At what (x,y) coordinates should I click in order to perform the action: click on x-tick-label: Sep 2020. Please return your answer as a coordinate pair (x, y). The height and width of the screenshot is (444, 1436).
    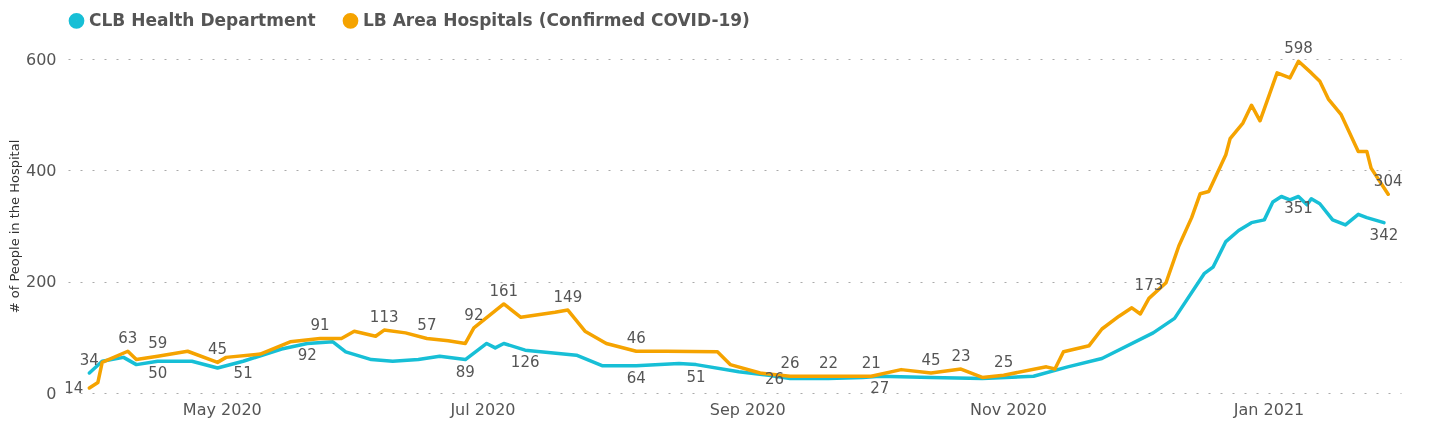
    Looking at the image, I should click on (747, 409).